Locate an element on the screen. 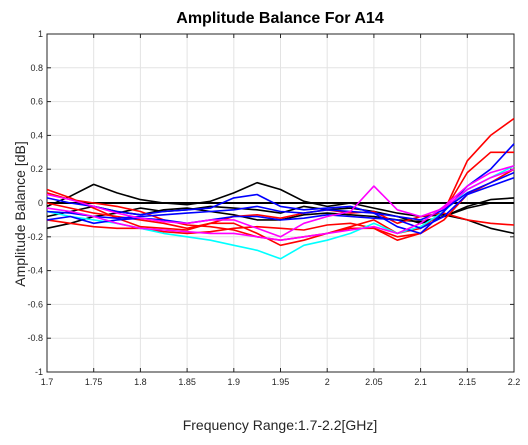 Image resolution: width=528 pixels, height=445 pixels. x-tick-label: 2.05 is located at coordinates (374, 382).